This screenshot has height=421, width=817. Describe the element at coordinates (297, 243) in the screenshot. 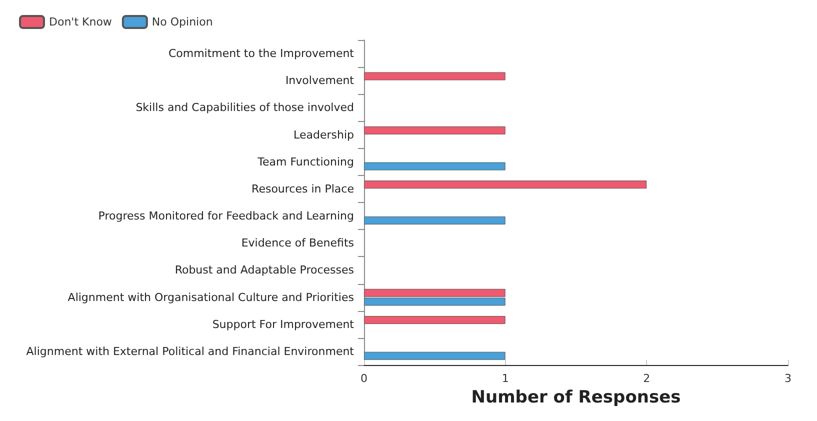

I see `y-tick-label: Evidence of Benefits` at that location.